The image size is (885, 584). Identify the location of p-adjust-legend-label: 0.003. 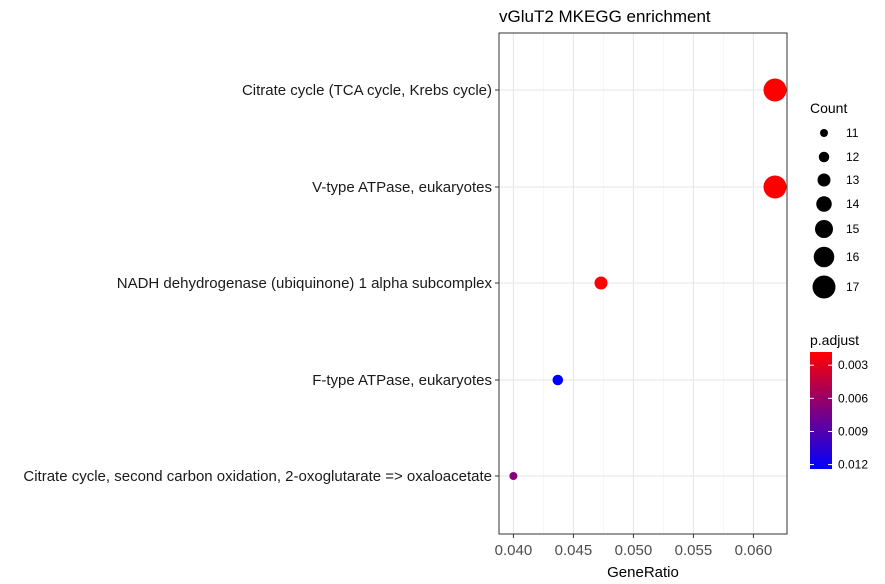
(853, 365).